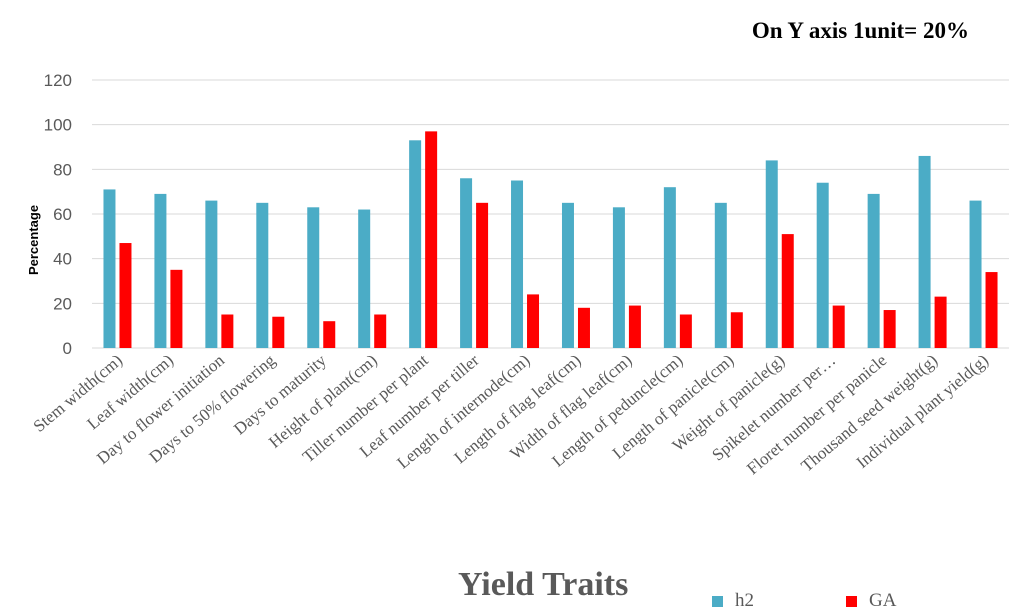 The height and width of the screenshot is (614, 1009). Describe the element at coordinates (62, 259) in the screenshot. I see `y-tick-label: 40` at that location.